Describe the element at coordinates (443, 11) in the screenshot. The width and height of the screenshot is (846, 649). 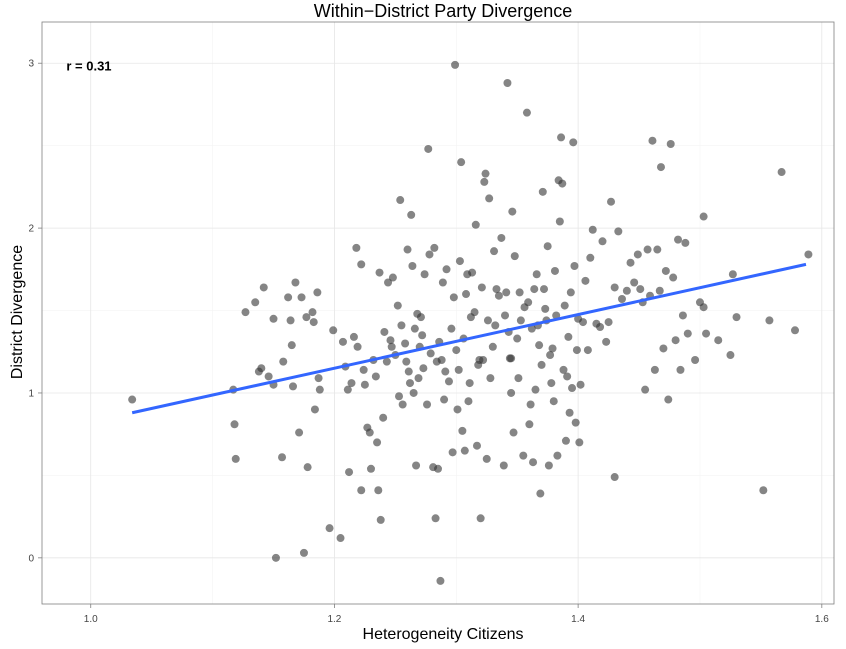
I see `chart-title: Within−District Party Divergence` at that location.